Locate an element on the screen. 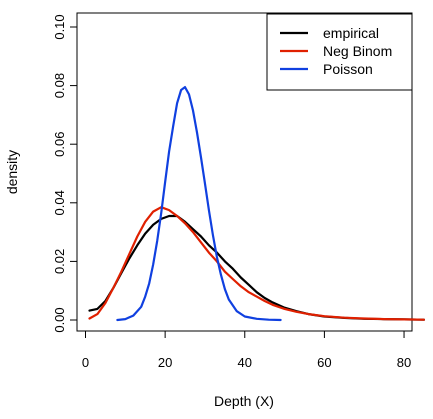 Image resolution: width=433 pixels, height=419 pixels. x-tick-label: 40 is located at coordinates (245, 362).